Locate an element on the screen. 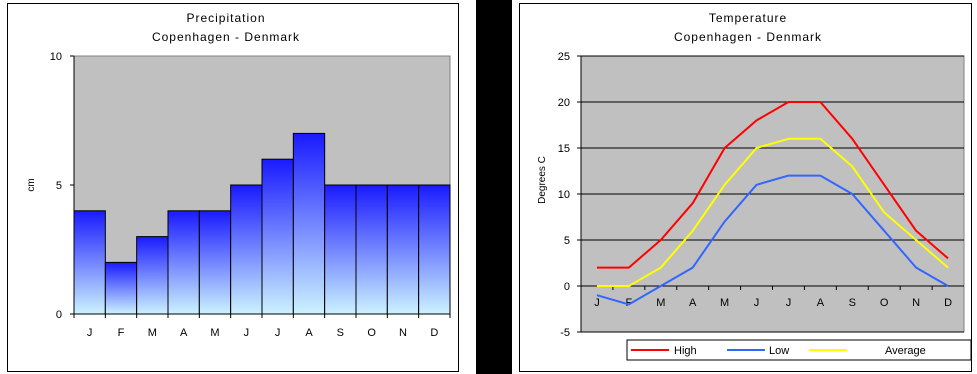  y-tick-label: -5 is located at coordinates (565, 333).